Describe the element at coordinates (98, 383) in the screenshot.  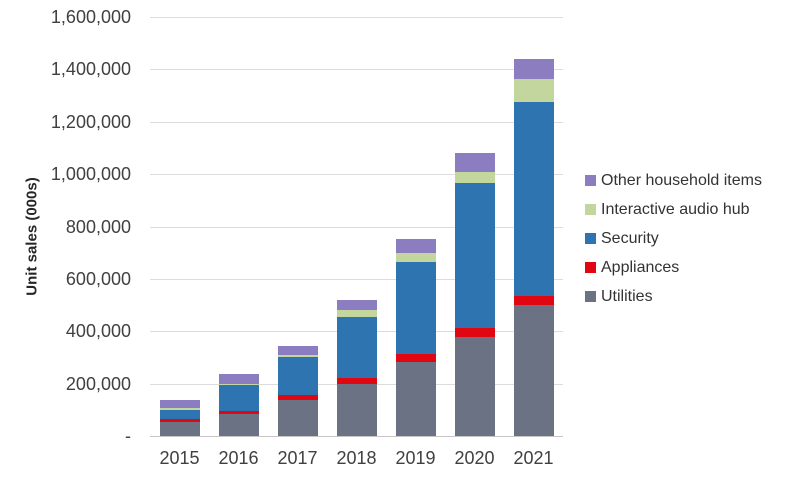
I see `y-tick-label: 200,000` at that location.